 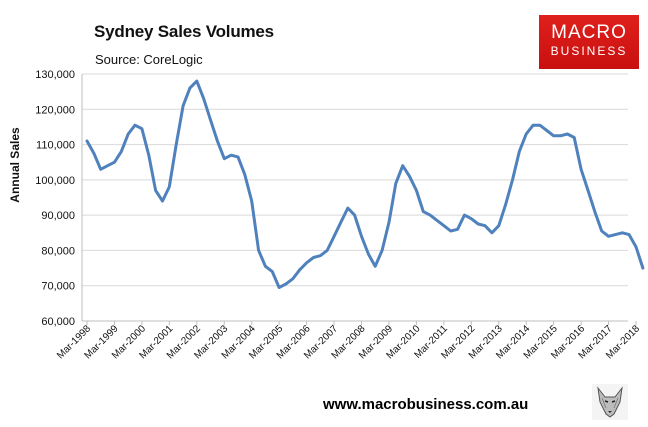 I want to click on macrobusiness-logo: MACRO BUSINESS, so click(x=589, y=42).